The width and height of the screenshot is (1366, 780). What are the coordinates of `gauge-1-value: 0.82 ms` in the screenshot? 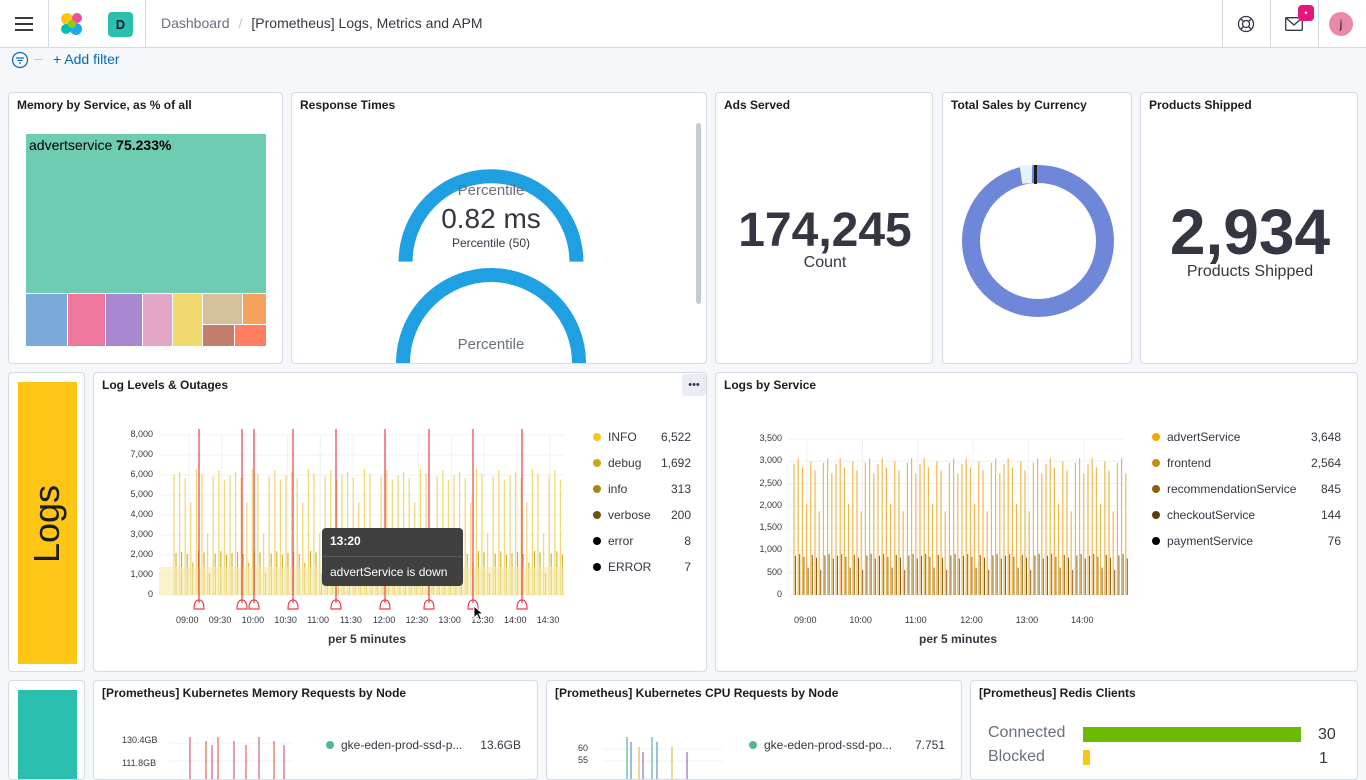 It's located at (491, 218).